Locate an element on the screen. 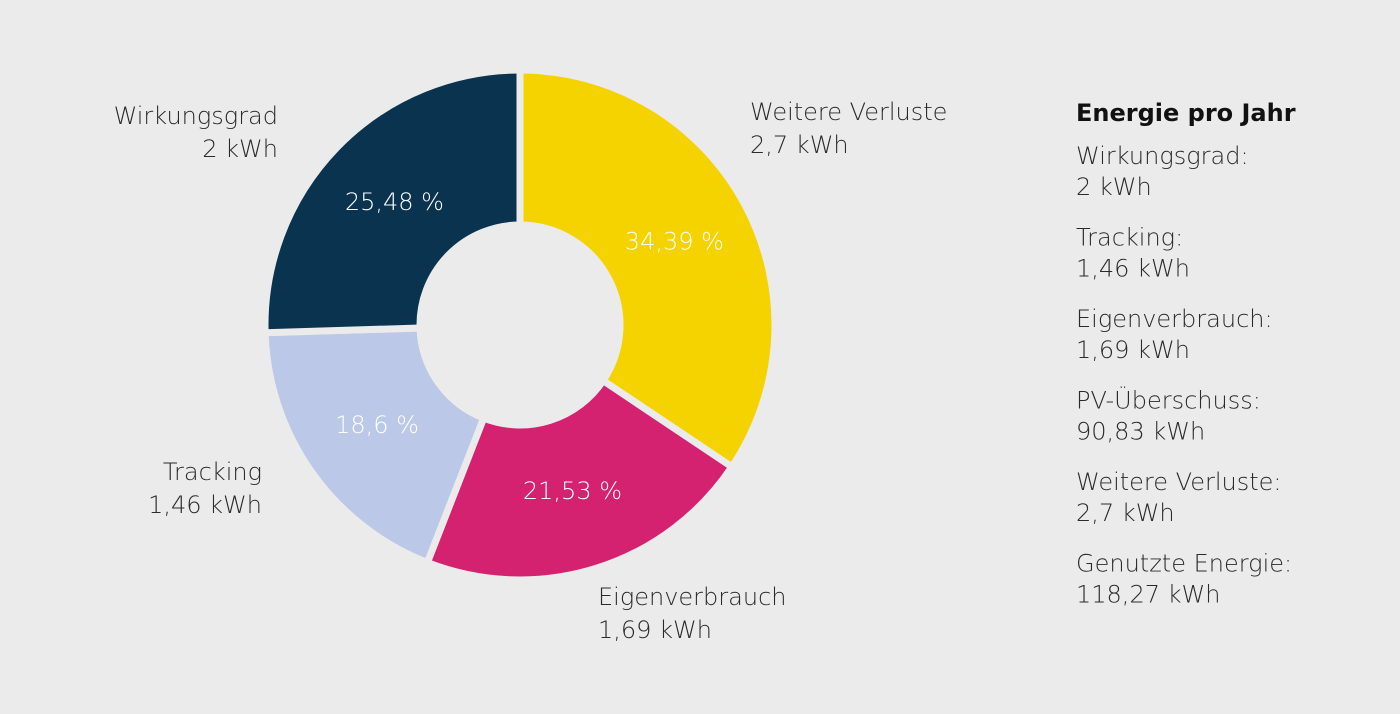  category-sublabel: 2,7 kWh is located at coordinates (799, 145).